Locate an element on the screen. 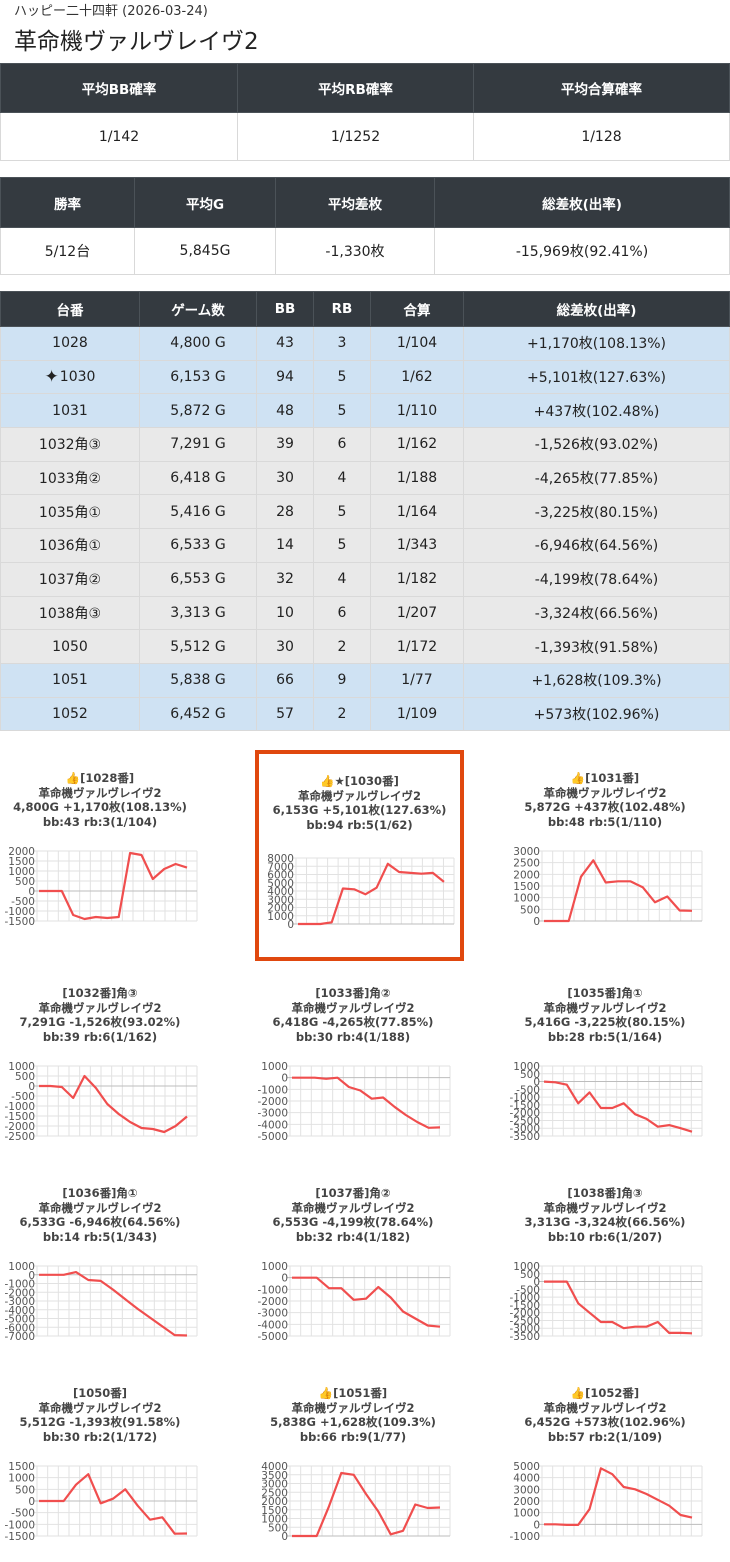 The height and width of the screenshot is (1562, 730). cell-rb: 3 is located at coordinates (342, 343).